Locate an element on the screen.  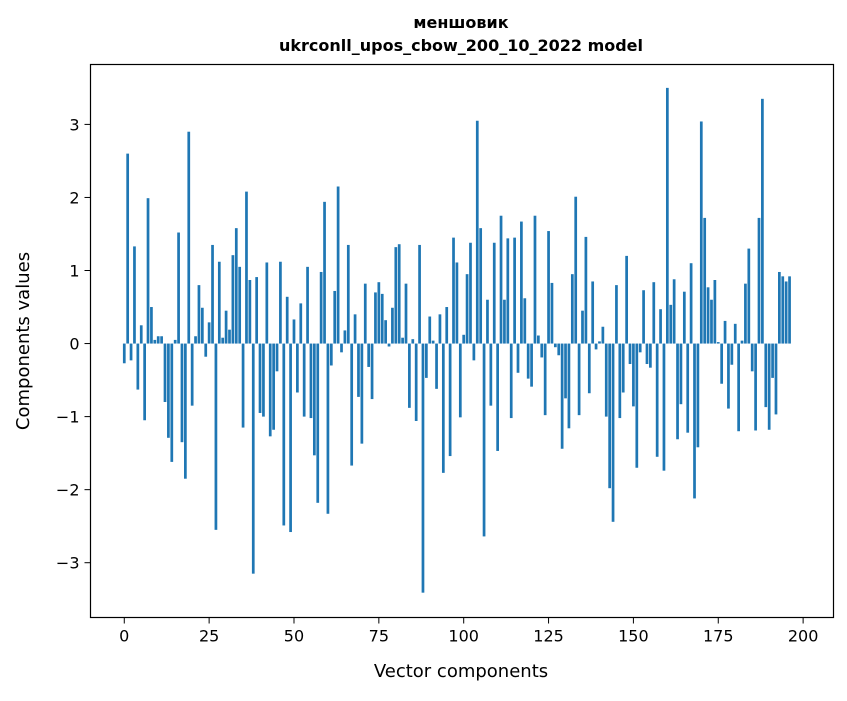
x-tick-label: 25 is located at coordinates (209, 636).